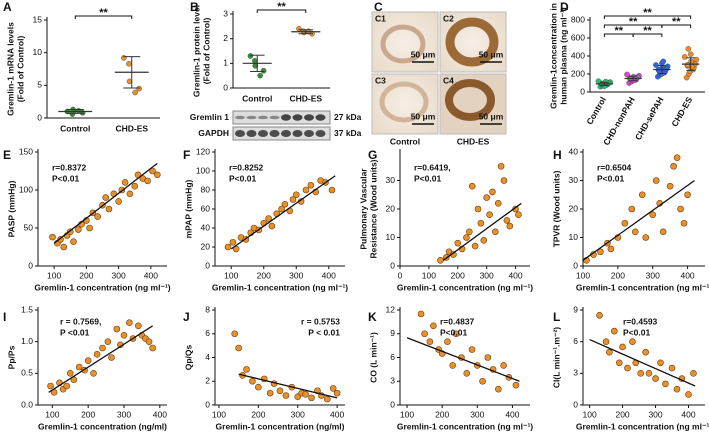 Image resolution: width=709 pixels, height=436 pixels. I want to click on regression-line, so click(283, 212).